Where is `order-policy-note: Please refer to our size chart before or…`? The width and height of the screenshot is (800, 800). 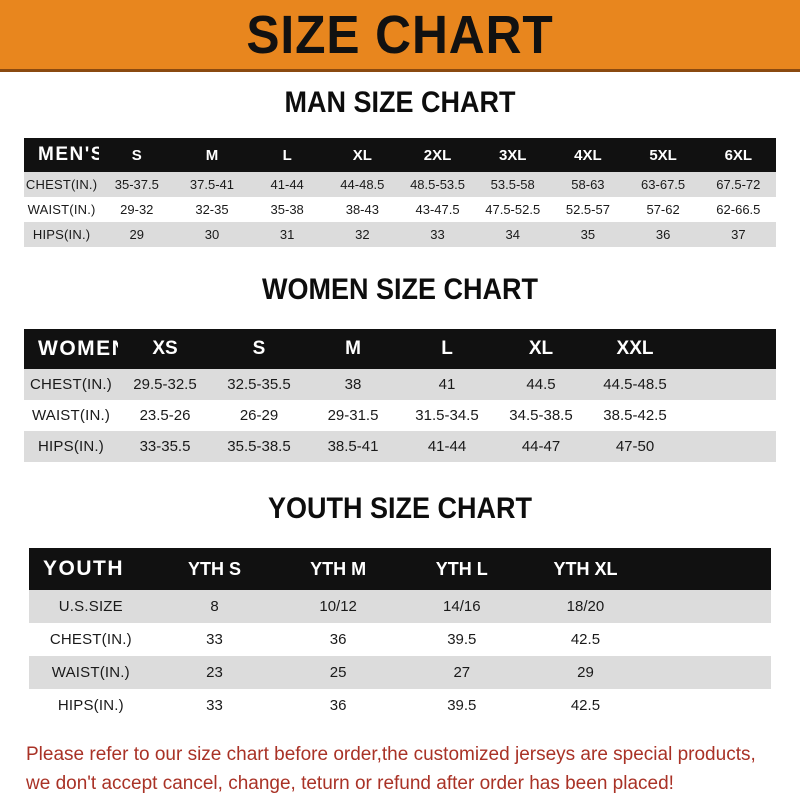 order-policy-note: Please refer to our size chart before or… is located at coordinates (400, 769).